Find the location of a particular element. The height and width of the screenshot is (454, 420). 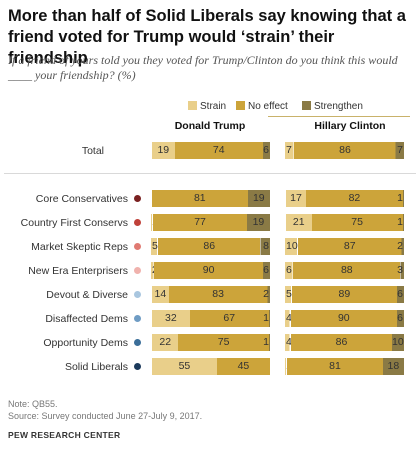

segment-no-effect: 67 is located at coordinates (229, 318).